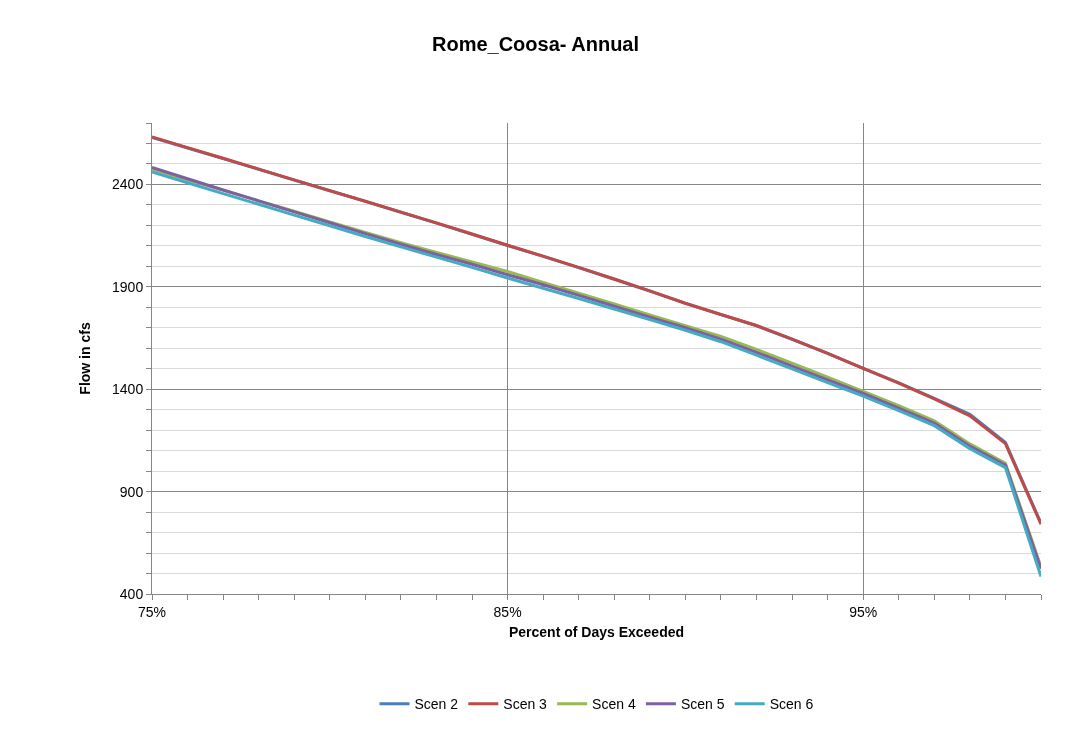 The height and width of the screenshot is (732, 1071). I want to click on y-tick-label: 2400, so click(128, 184).